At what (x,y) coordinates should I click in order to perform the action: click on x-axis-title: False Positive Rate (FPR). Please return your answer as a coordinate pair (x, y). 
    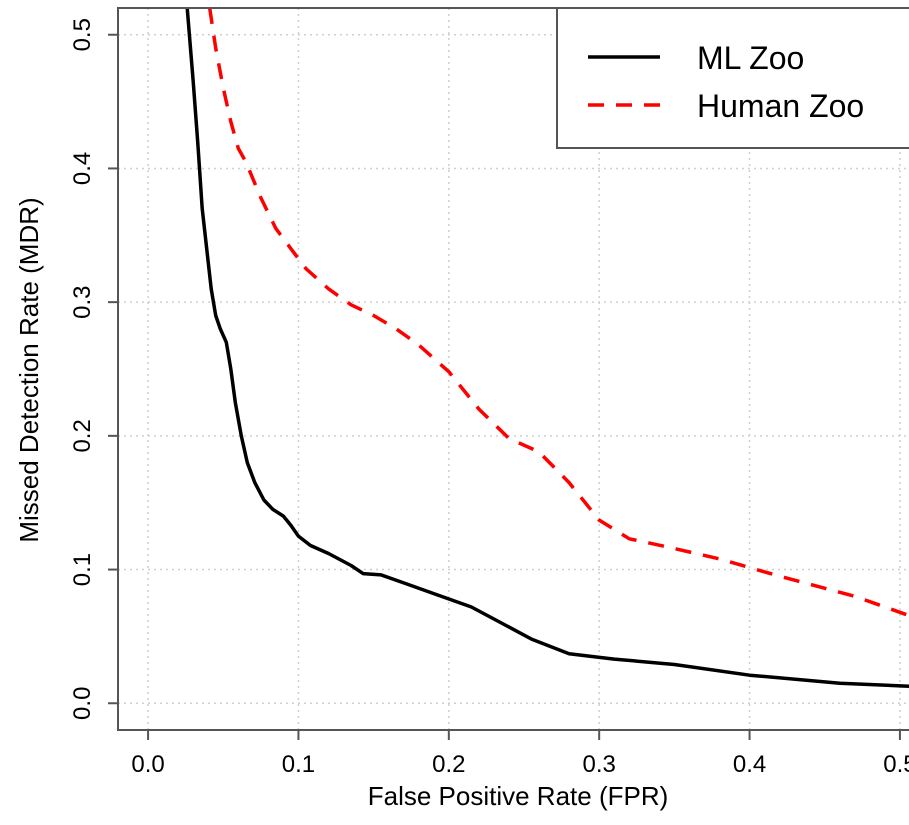
    Looking at the image, I should click on (518, 796).